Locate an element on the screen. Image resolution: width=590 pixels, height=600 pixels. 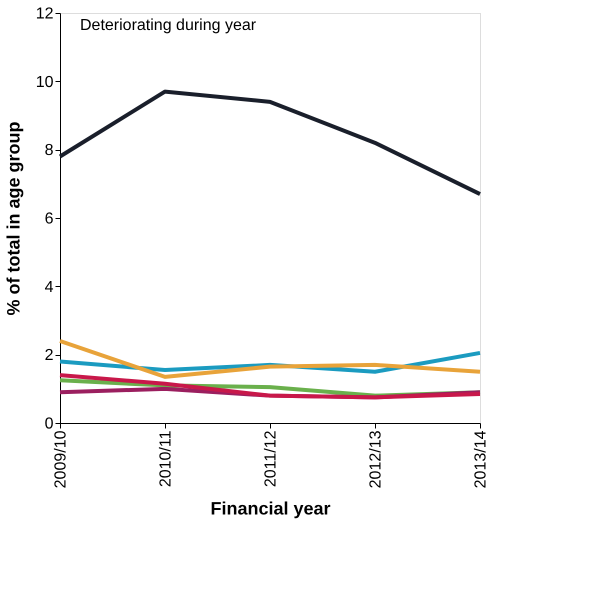
x-tick-label: 2010/11 is located at coordinates (166, 459).